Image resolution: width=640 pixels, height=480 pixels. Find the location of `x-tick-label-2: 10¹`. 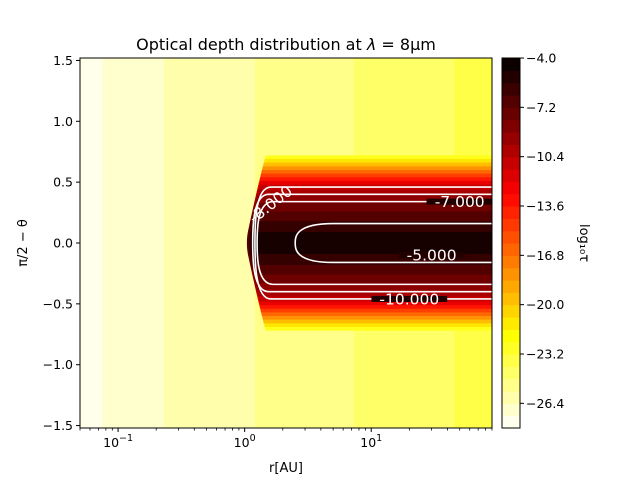

x-tick-label-2: 10¹ is located at coordinates (371, 441).